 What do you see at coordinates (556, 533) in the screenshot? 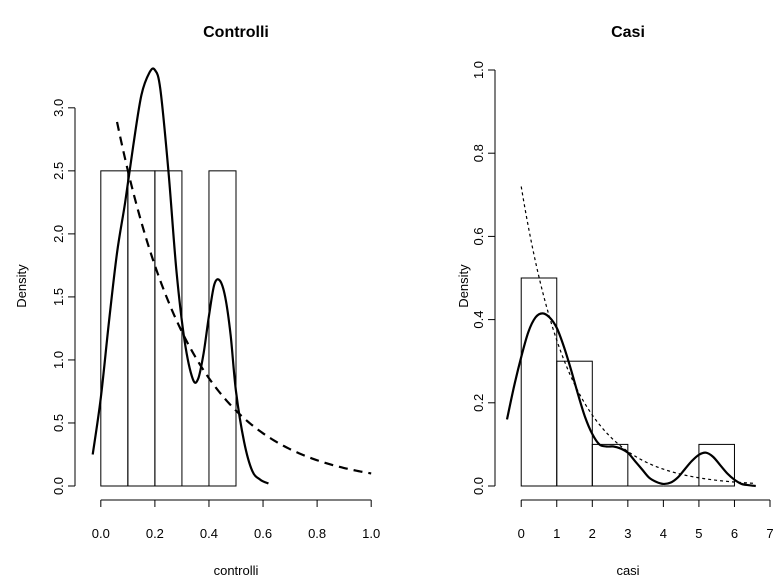
I see `x-tick-label: 1` at bounding box center [556, 533].